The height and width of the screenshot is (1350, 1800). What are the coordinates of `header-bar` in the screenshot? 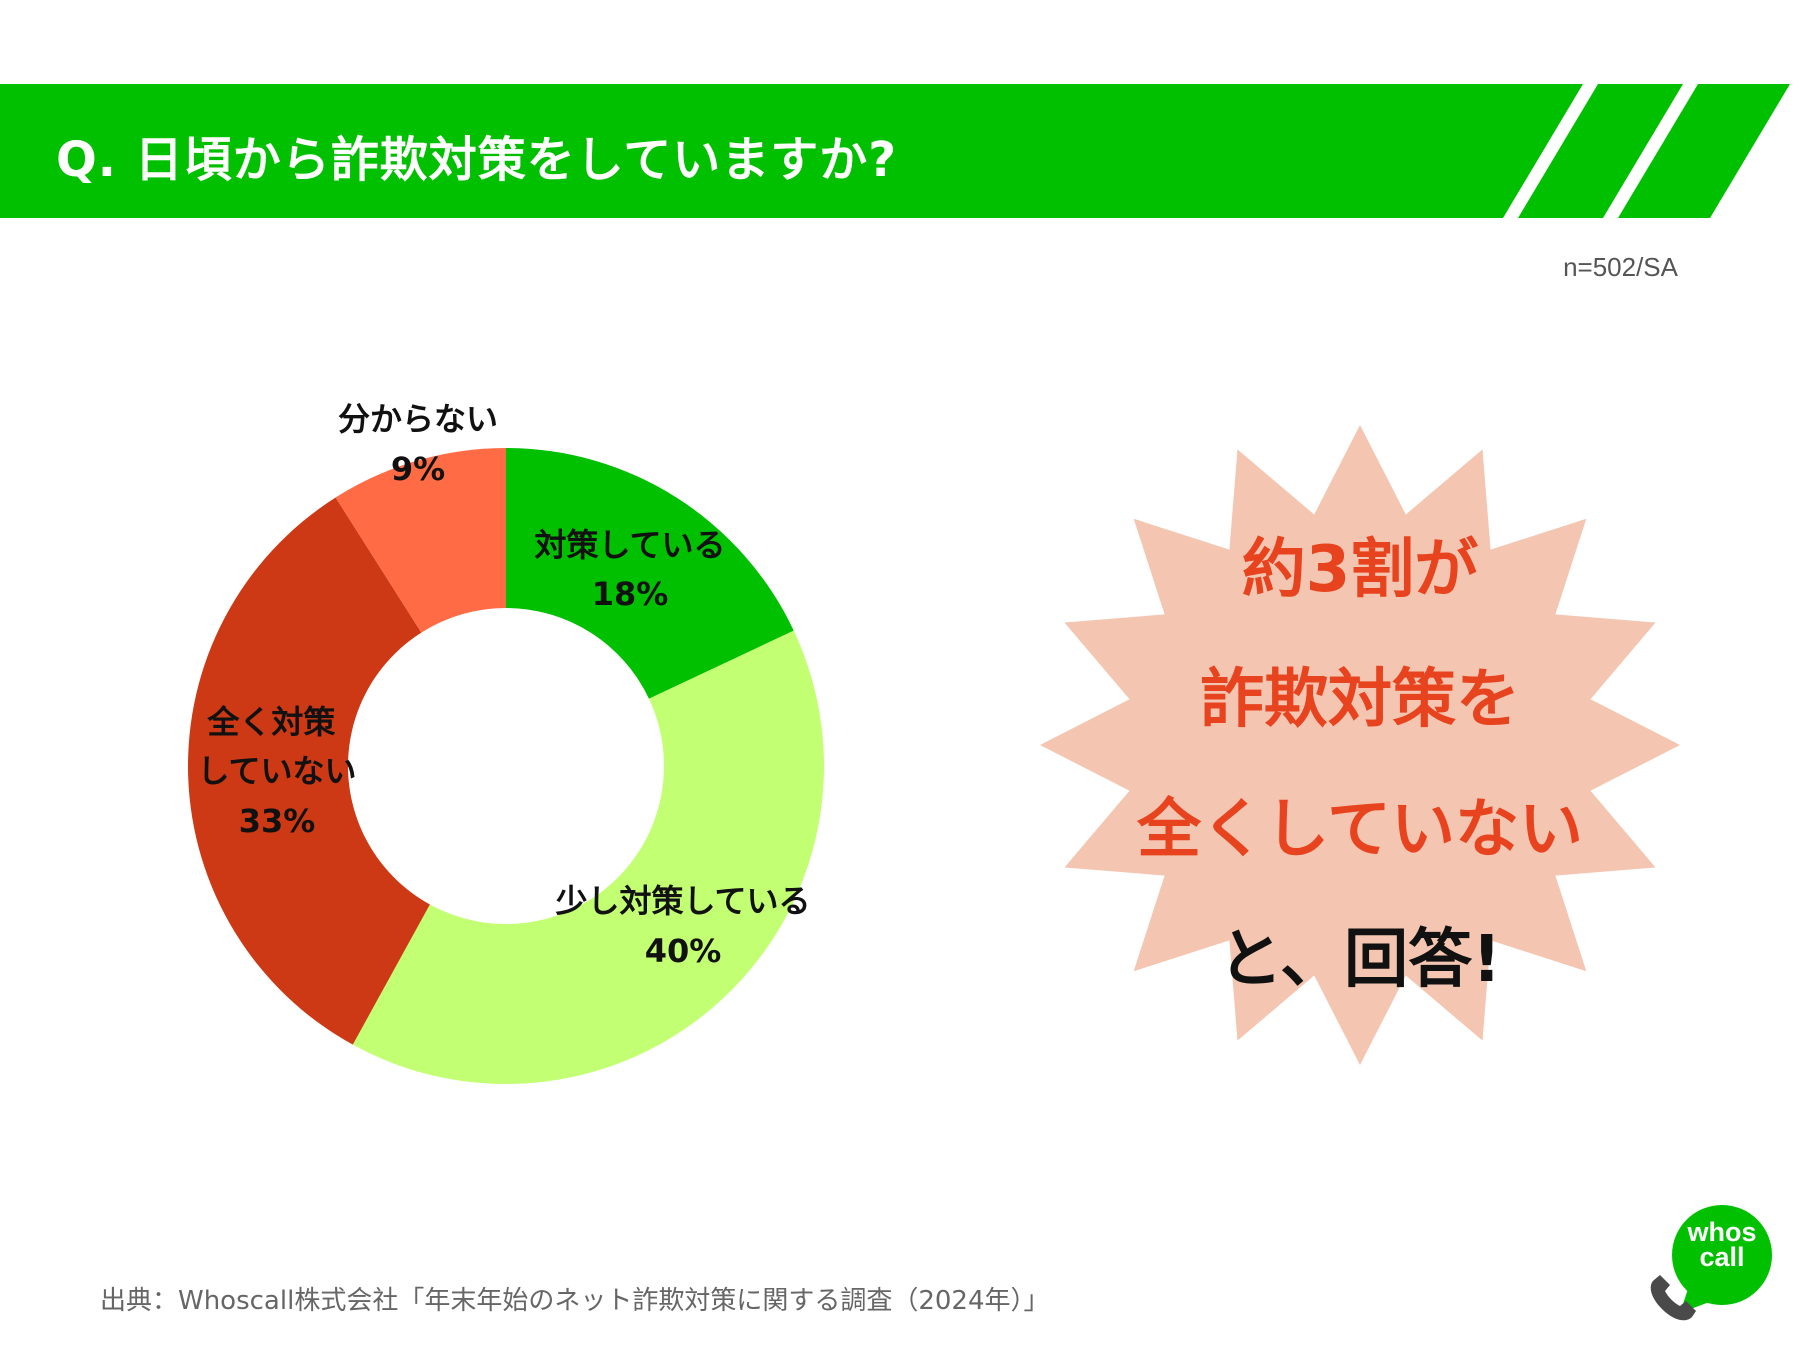 It's located at (895, 151).